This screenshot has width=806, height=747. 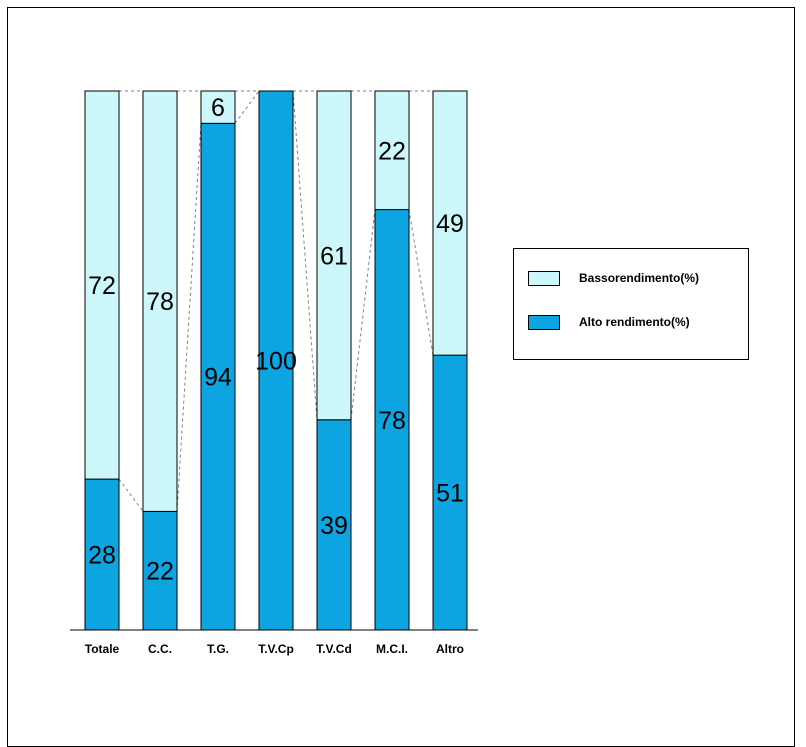 What do you see at coordinates (102, 649) in the screenshot?
I see `x-tick-totale: Totale` at bounding box center [102, 649].